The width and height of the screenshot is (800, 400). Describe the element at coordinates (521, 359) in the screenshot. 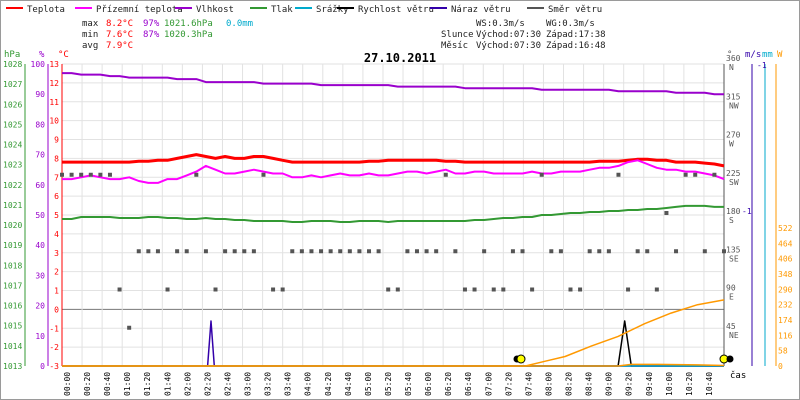

I see `moonrise-marker` at that location.